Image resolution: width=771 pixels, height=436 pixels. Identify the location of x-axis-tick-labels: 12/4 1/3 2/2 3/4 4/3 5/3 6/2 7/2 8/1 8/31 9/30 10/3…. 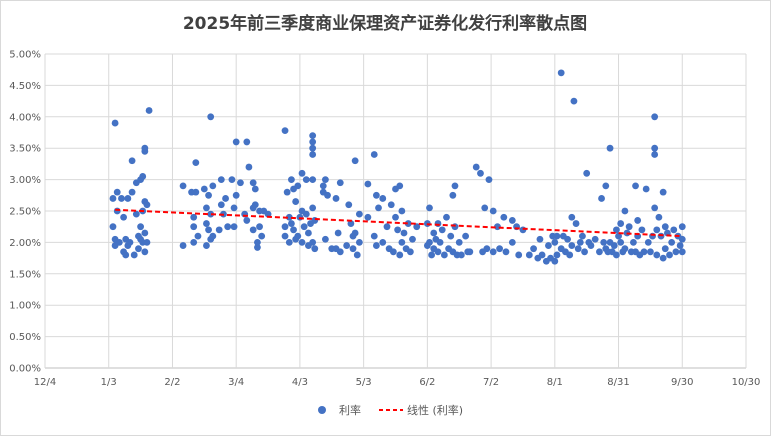
(397, 382).